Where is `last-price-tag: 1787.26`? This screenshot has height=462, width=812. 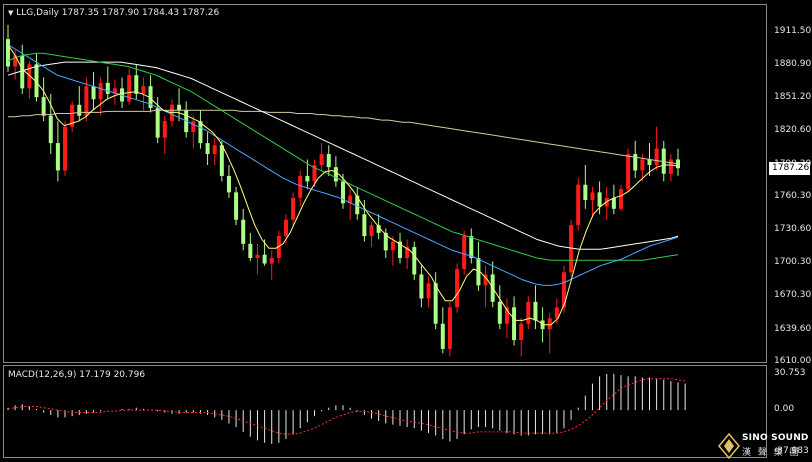
last-price-tag: 1787.26 is located at coordinates (789, 168).